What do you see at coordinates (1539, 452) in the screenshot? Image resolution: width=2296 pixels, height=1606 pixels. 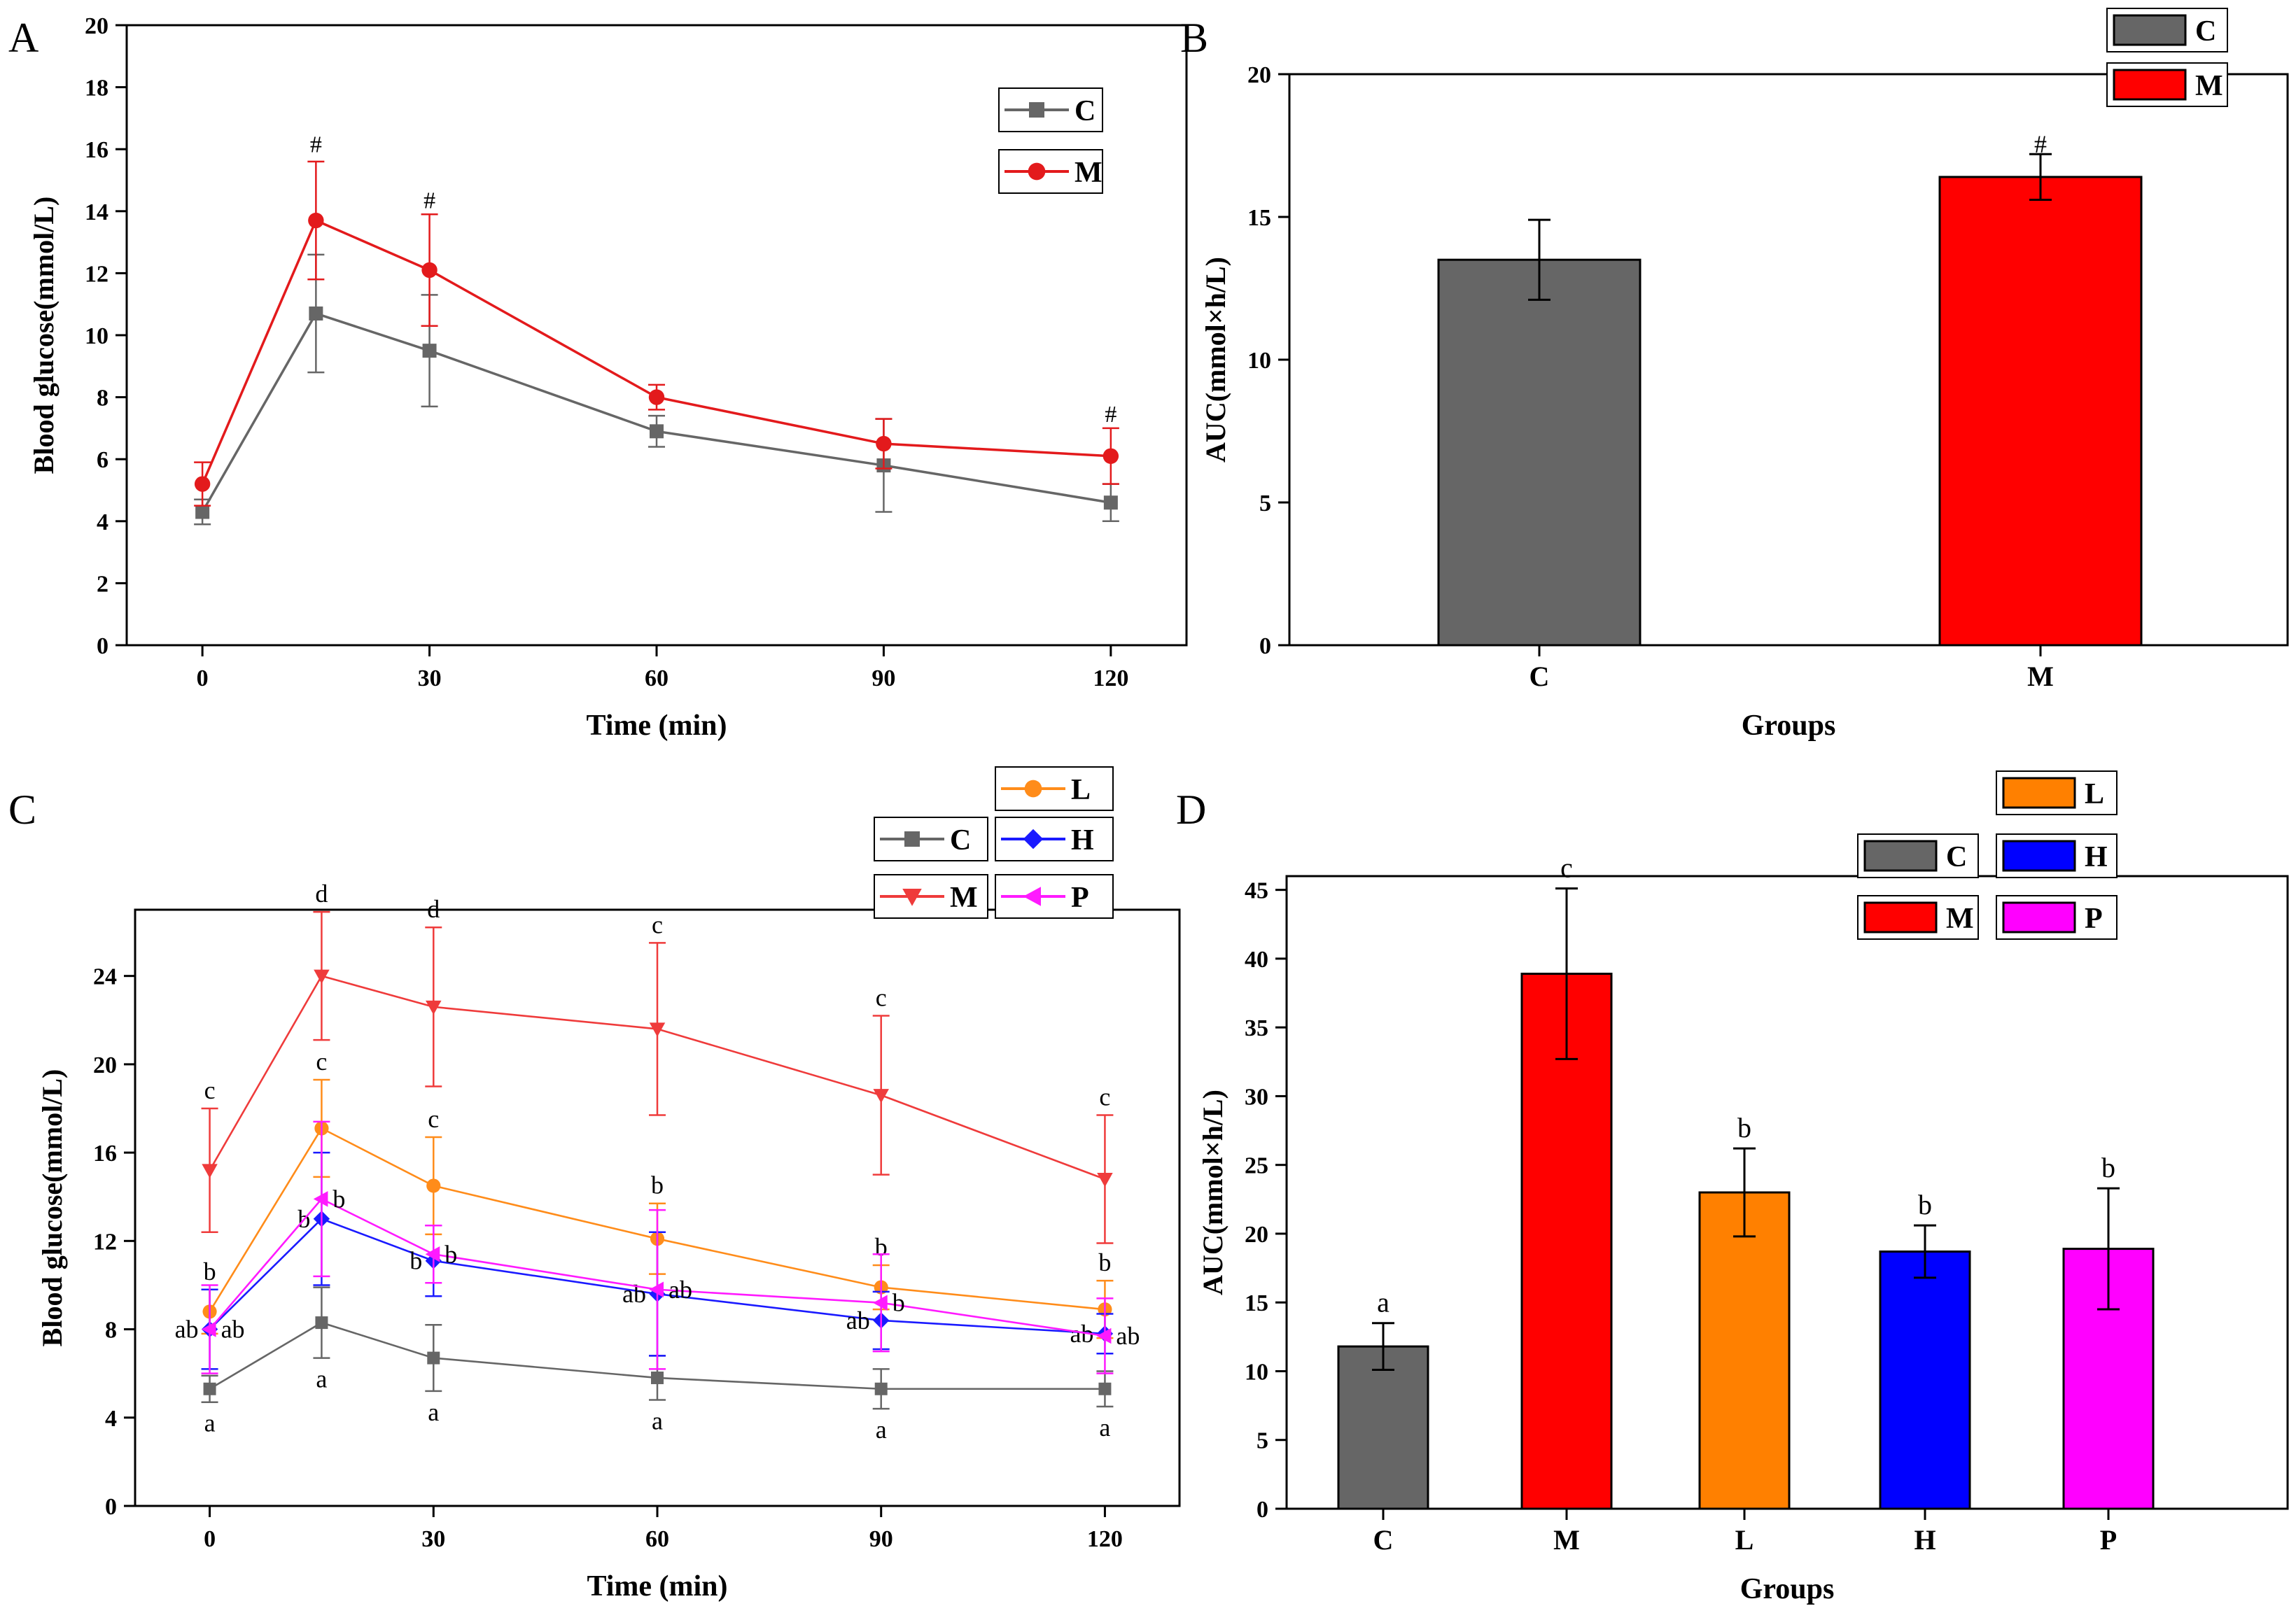 I see `panel-b-bar-c` at bounding box center [1539, 452].